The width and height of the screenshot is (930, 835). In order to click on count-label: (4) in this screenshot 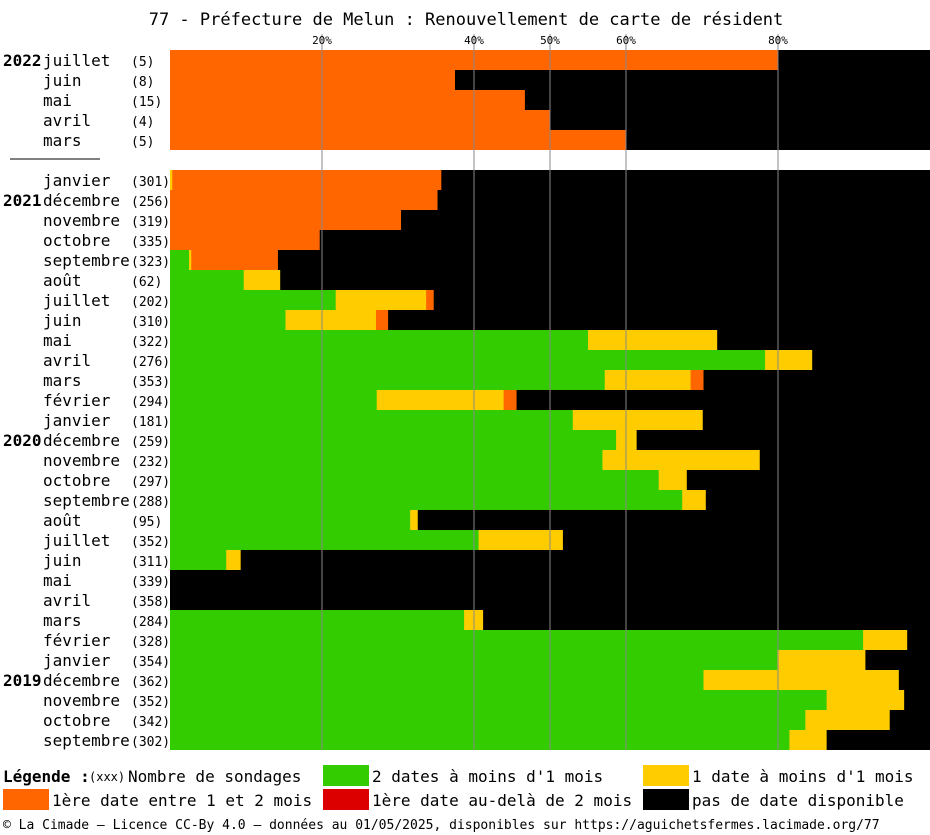, I will do `click(142, 122)`.